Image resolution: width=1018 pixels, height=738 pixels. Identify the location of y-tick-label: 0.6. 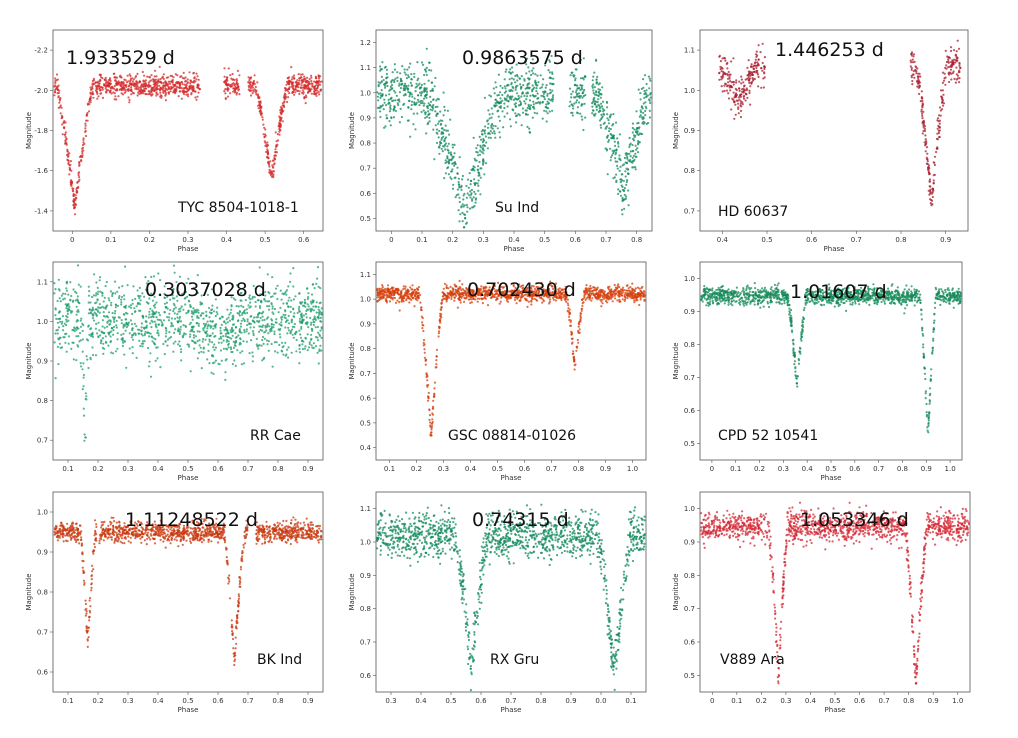
(366, 194).